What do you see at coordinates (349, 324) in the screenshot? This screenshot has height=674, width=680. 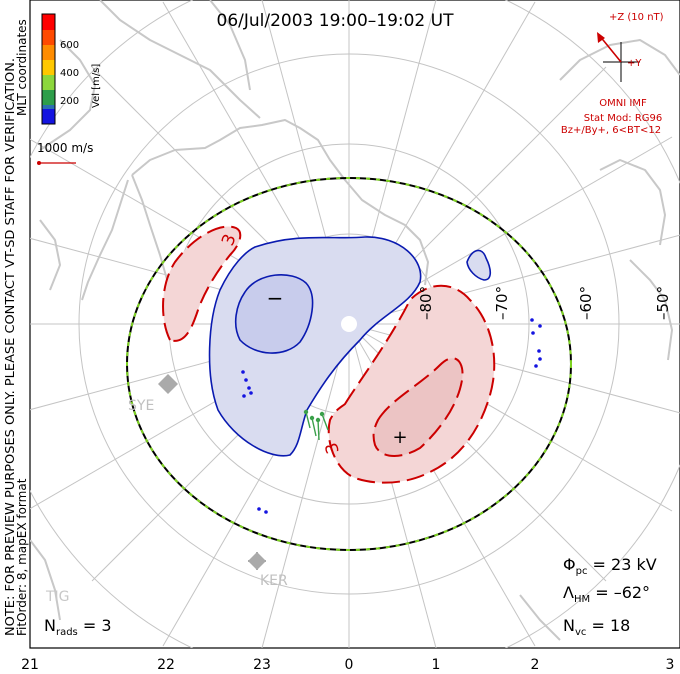 I see `pole-marker` at bounding box center [349, 324].